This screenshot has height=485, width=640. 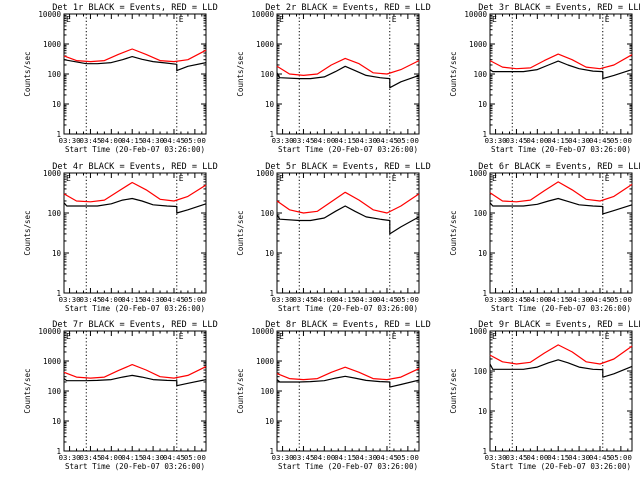 I want to click on chart-title: Det 1r BLACK = Events, RED = LLD, so click(x=135, y=8).